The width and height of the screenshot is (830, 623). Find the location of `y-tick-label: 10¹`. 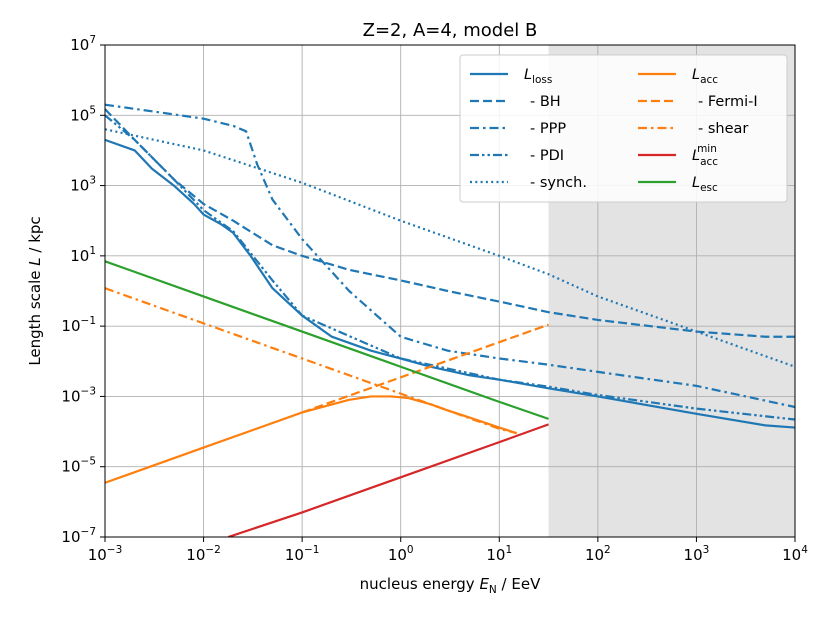

y-tick-label: 10¹ is located at coordinates (83, 255).